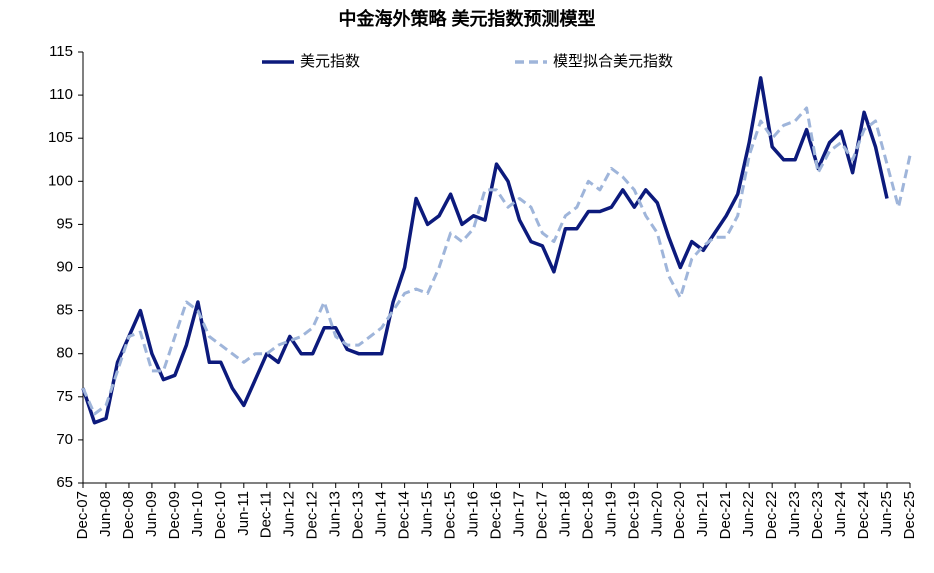  Describe the element at coordinates (64, 439) in the screenshot. I see `y-tick-label: 70` at that location.